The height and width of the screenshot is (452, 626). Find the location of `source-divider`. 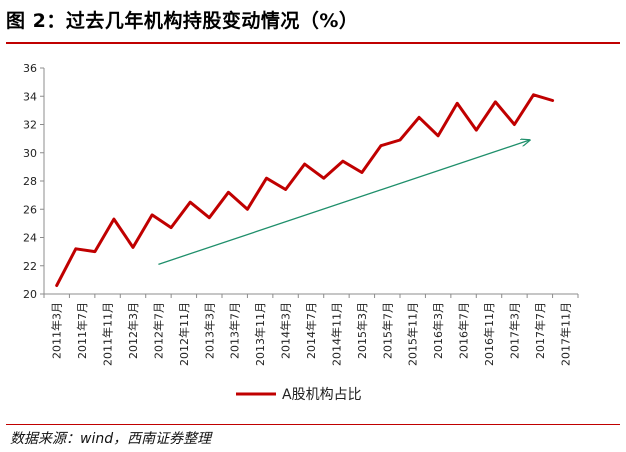

source-divider is located at coordinates (313, 424).